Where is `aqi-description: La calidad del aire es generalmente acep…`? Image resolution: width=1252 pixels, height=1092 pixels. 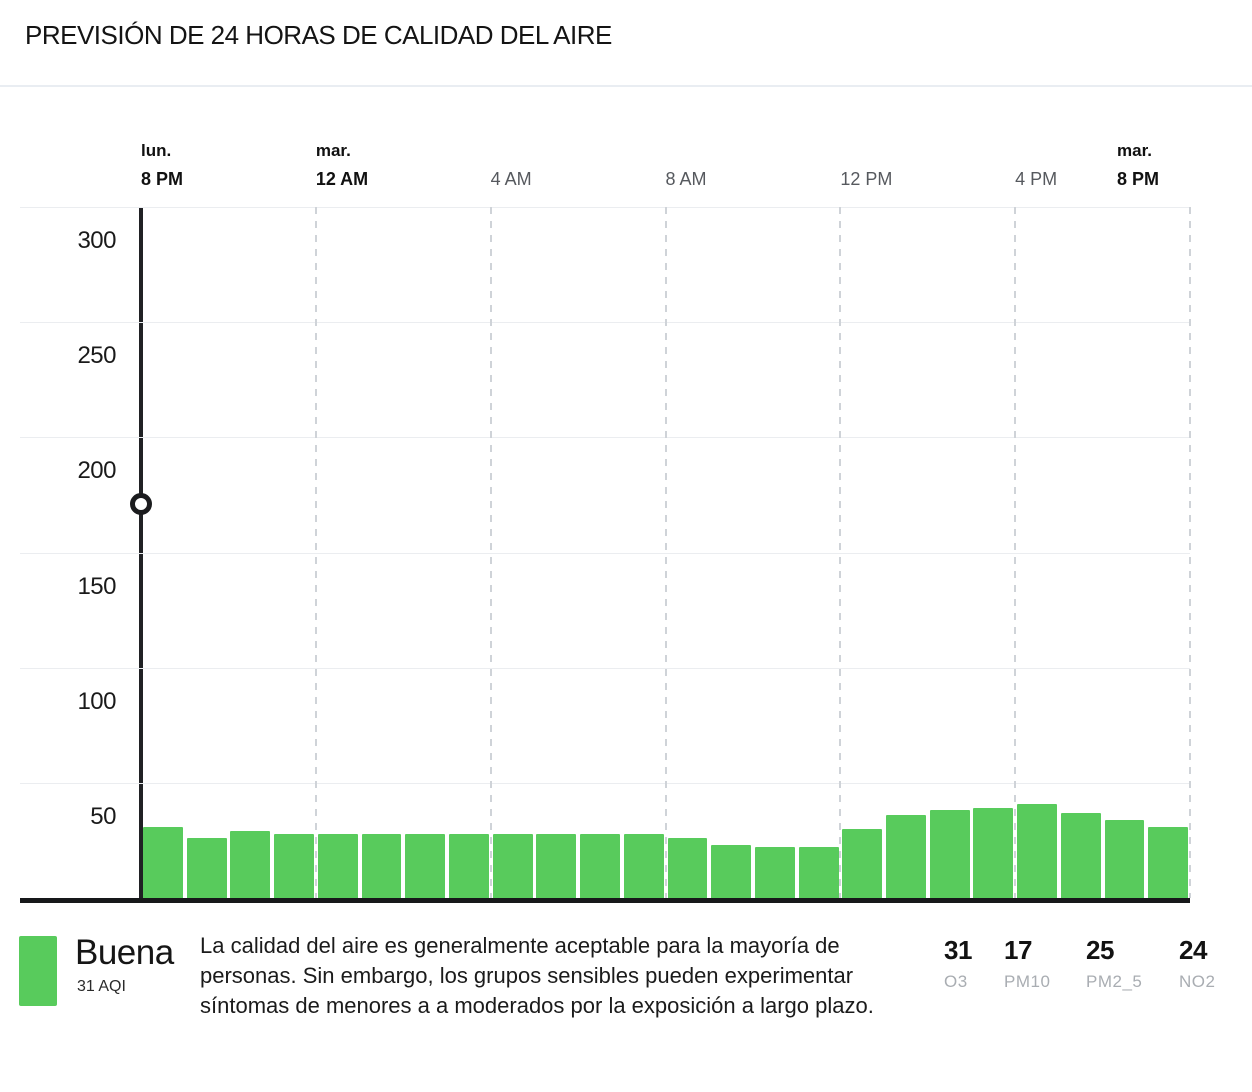 aqi-description: La calidad del aire es generalmente acep… is located at coordinates (537, 975).